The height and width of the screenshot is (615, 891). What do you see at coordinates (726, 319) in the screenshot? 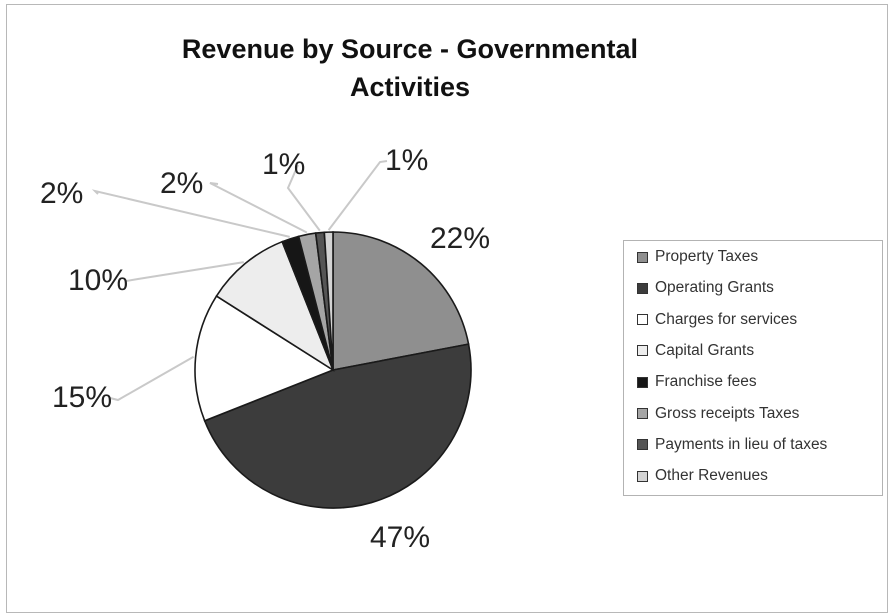
I see `legend-label: Charges for services` at bounding box center [726, 319].